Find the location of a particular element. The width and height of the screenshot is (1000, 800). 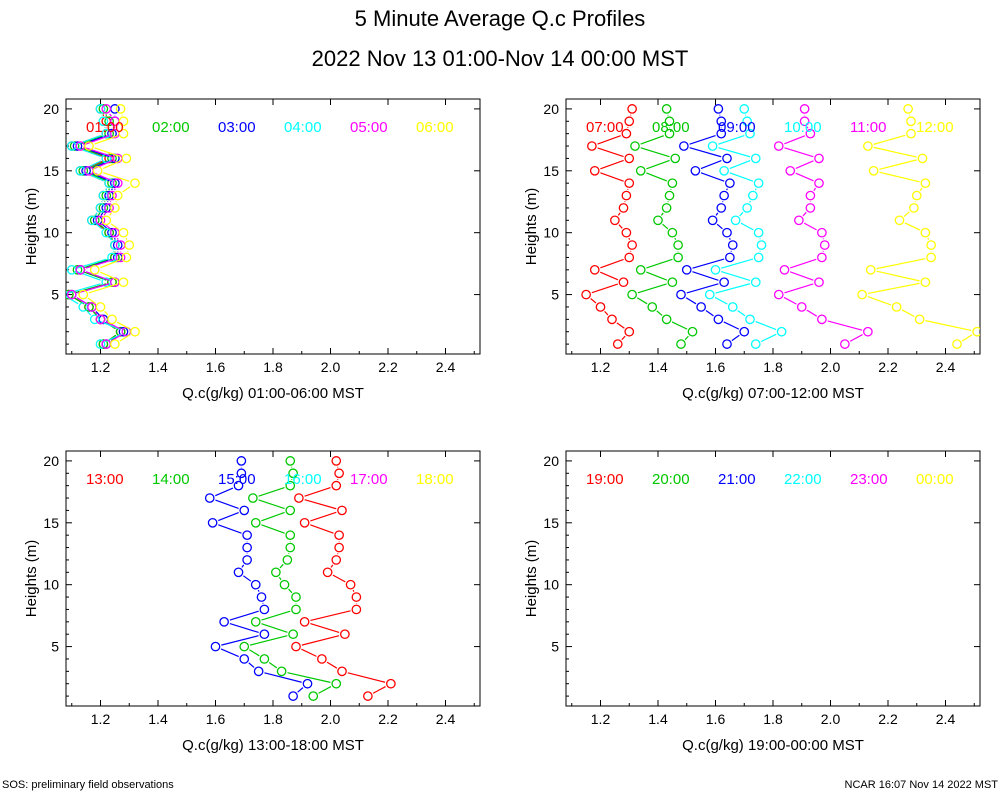

plot-frame is located at coordinates (773, 578).